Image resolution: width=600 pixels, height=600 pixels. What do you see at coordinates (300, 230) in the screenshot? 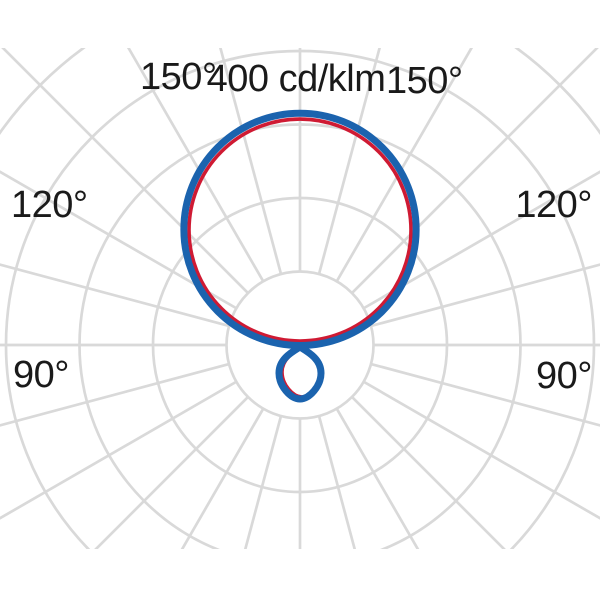
I see `curve-c90-c270-upper-lobe` at bounding box center [300, 230].